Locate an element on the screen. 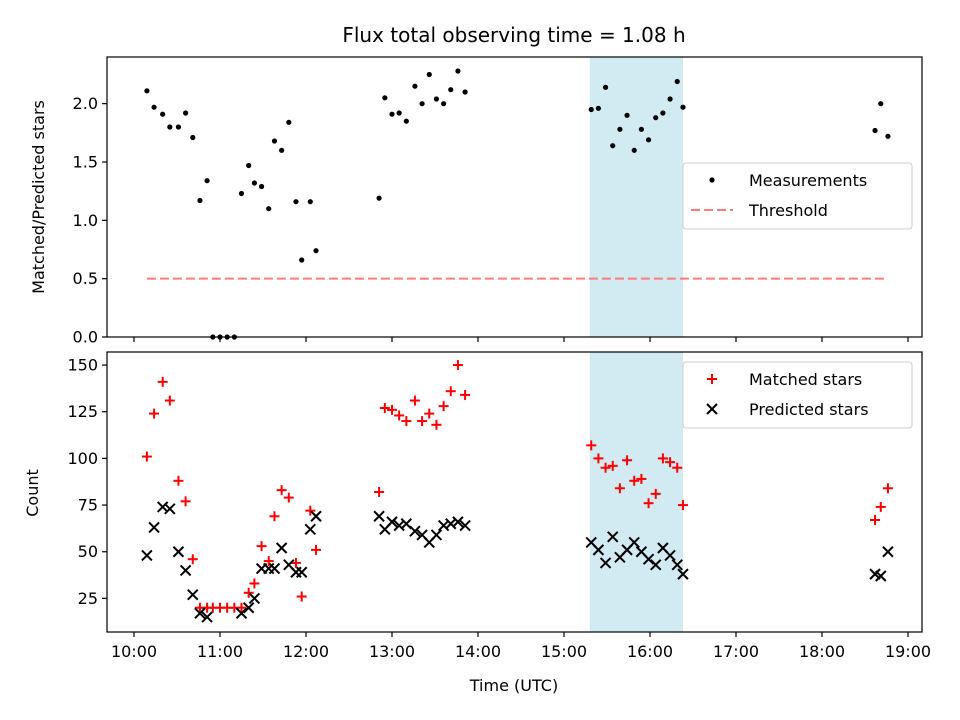 Image resolution: width=960 pixels, height=720 pixels. chart-title: Flux total observing time = 1.08 h is located at coordinates (513, 35).